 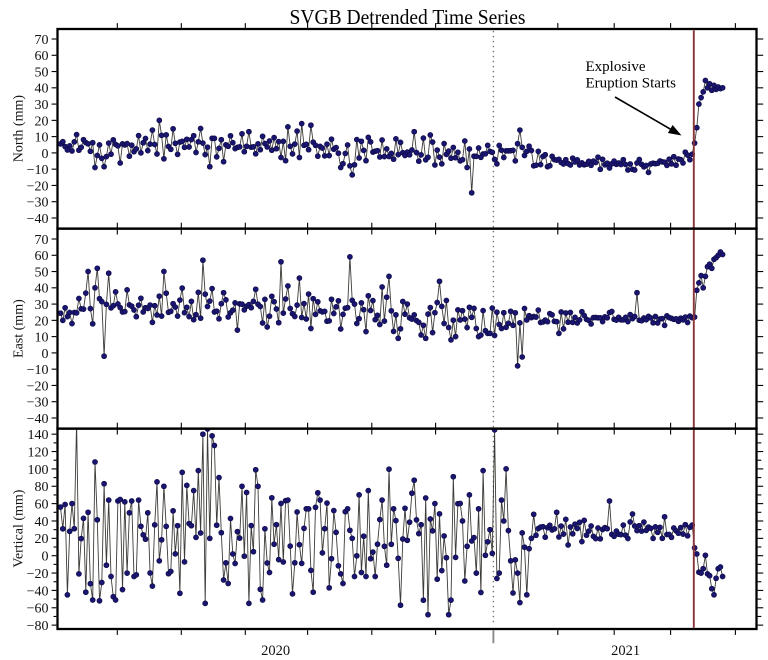 I want to click on svg-text: 80, so click(x=42, y=487).